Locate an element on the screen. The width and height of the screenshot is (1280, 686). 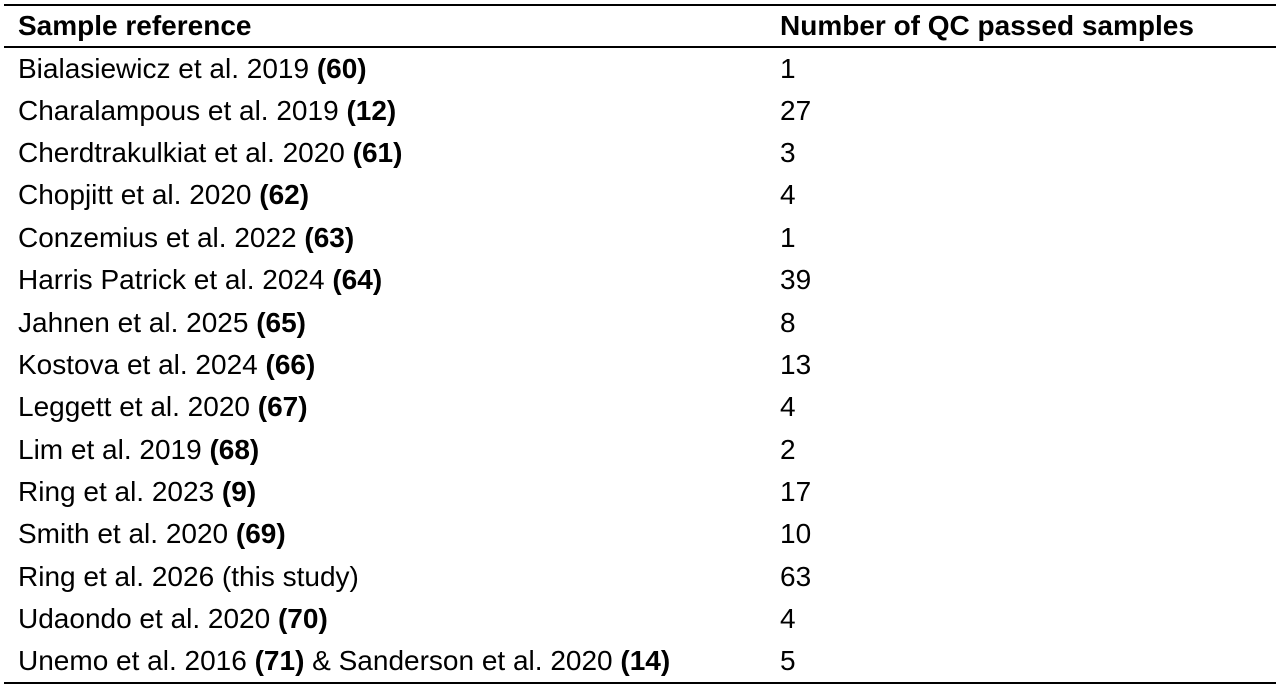
qc-passed-count-cell: 13 is located at coordinates (796, 364).